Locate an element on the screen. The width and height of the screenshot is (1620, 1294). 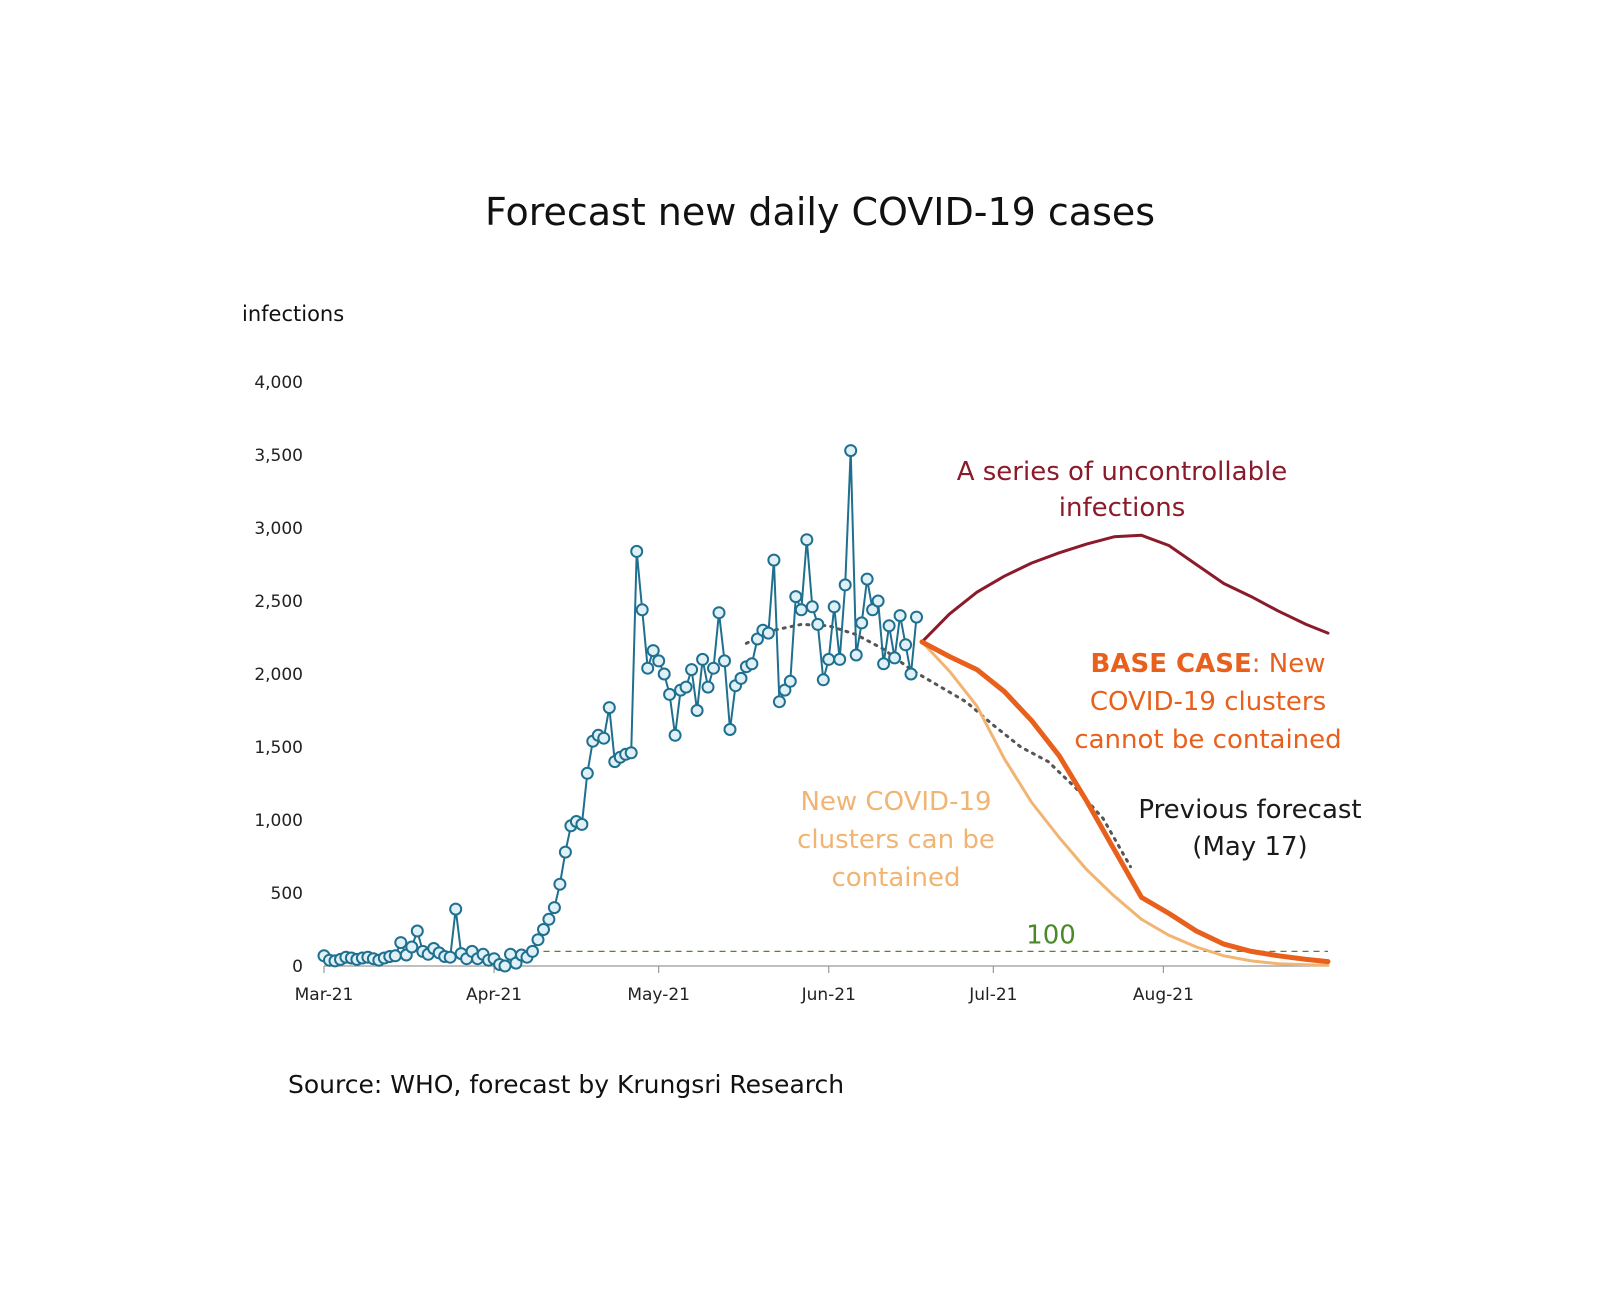
x-axis: Mar-21 Apr-21 May-21 Jun-21 Jul-21 Aug-21 is located at coordinates (811, 985).